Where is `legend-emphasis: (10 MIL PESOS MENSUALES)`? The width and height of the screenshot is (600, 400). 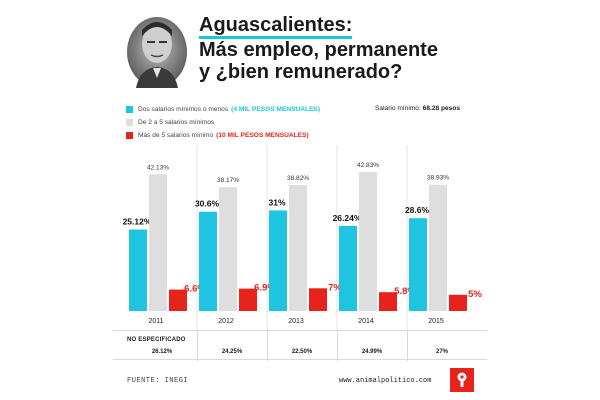
legend-emphasis: (10 MIL PESOS MENSUALES) is located at coordinates (262, 135).